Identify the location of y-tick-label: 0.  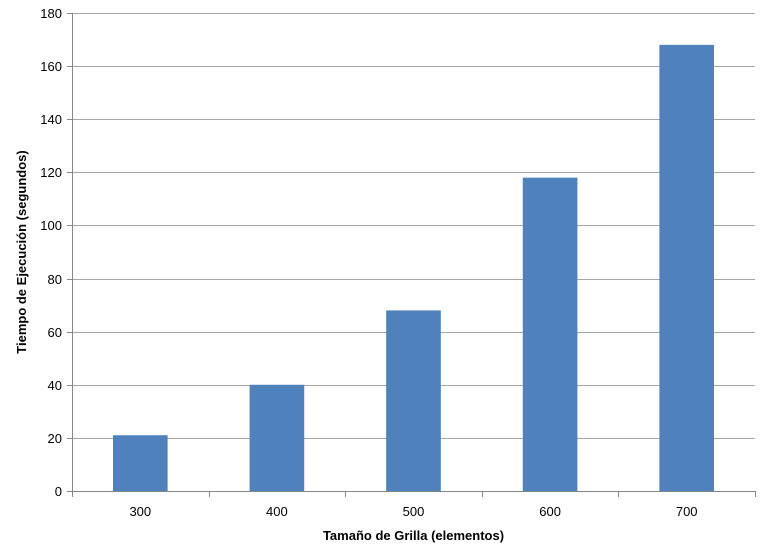
(58, 491).